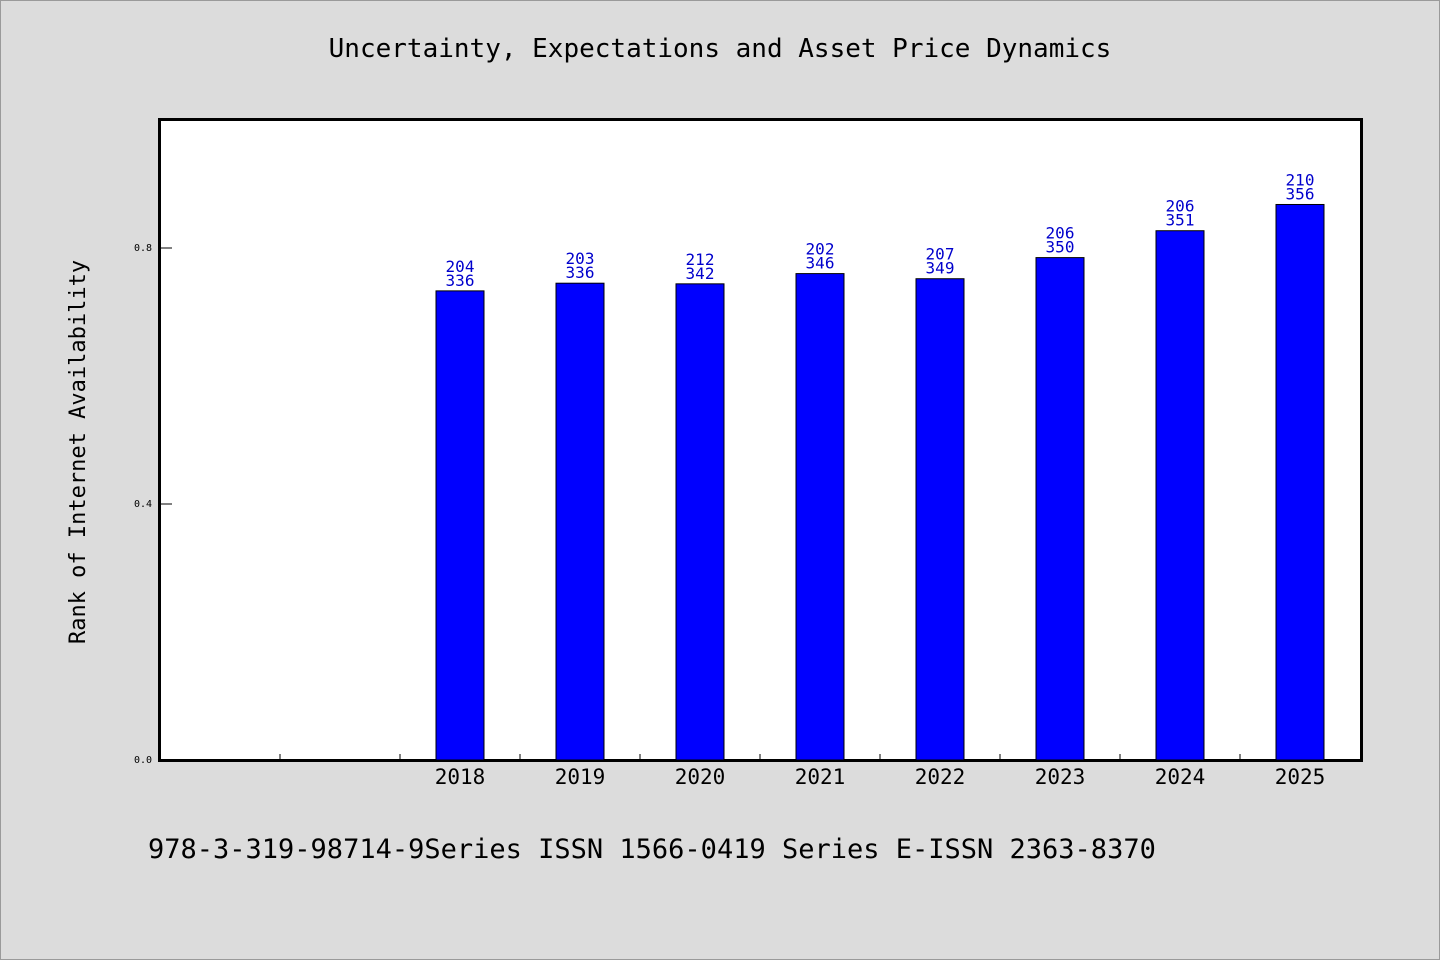  What do you see at coordinates (460, 525) in the screenshot?
I see `bar-2018` at bounding box center [460, 525].